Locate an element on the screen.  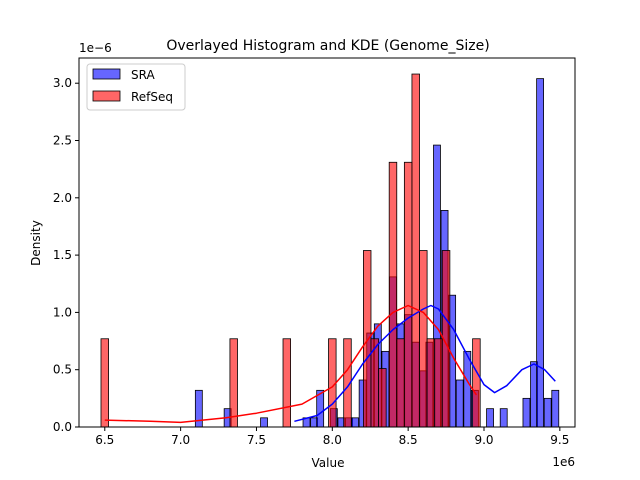
x-offset-label: 1e6 is located at coordinates (563, 462).